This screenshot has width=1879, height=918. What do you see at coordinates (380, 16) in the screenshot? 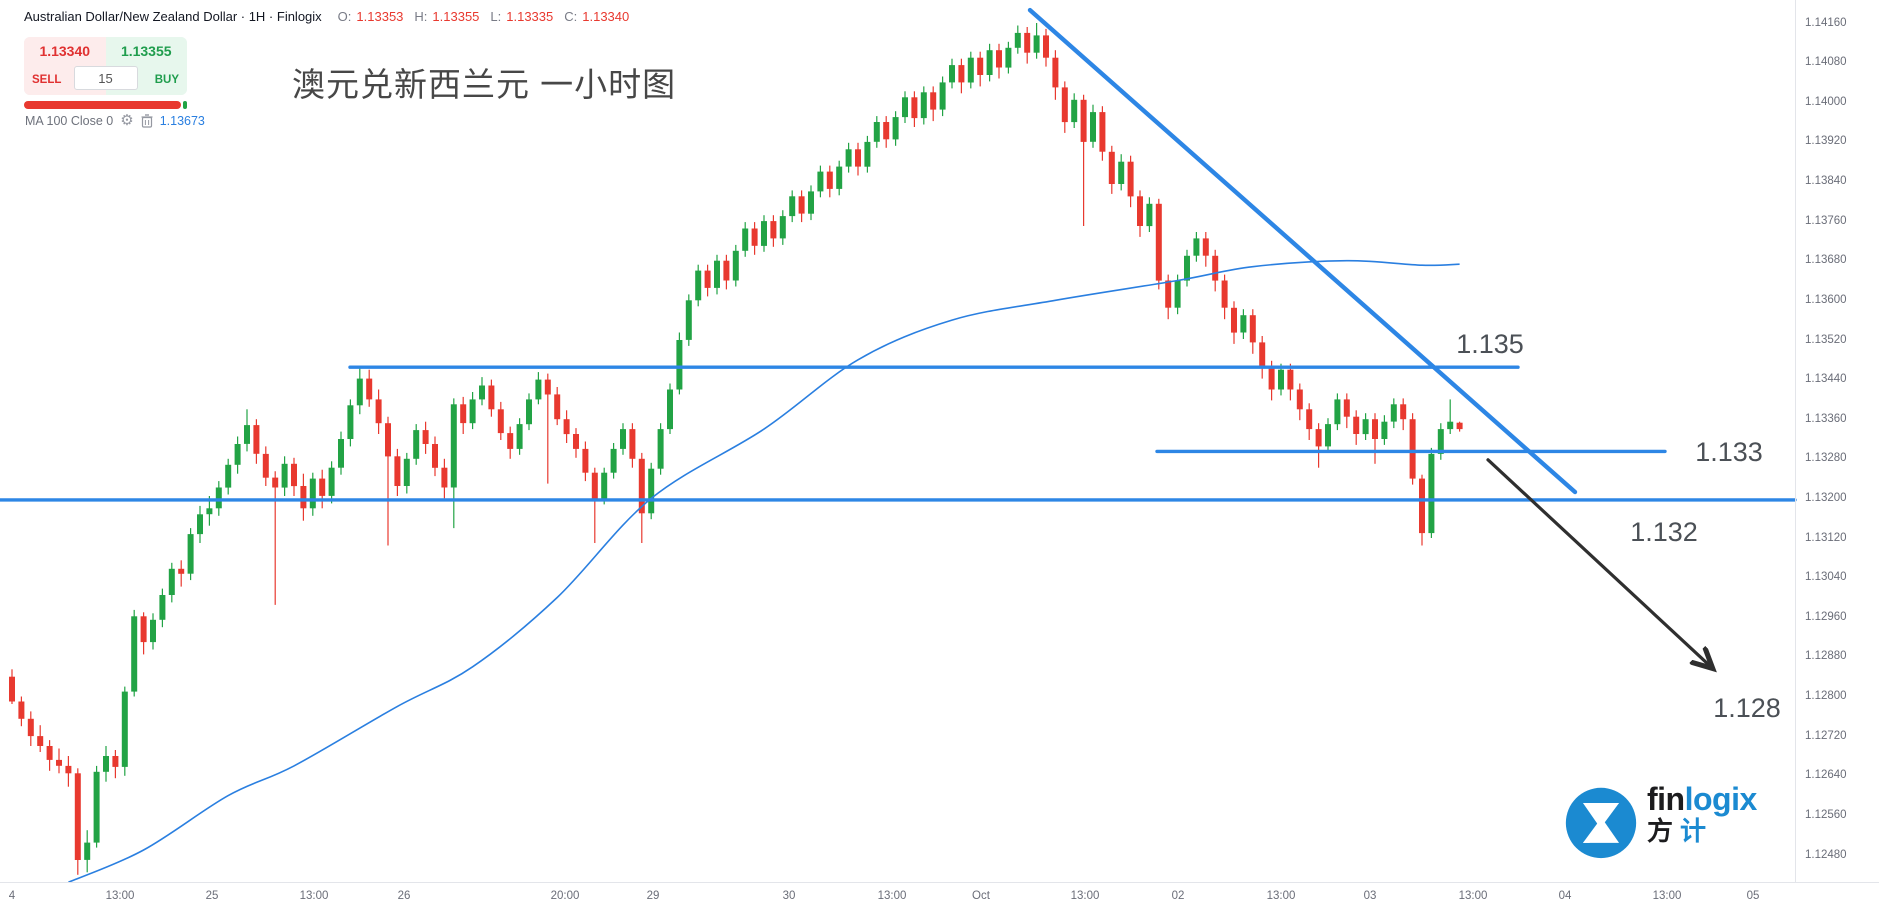
I see `open-value: 1.13353` at bounding box center [380, 16].